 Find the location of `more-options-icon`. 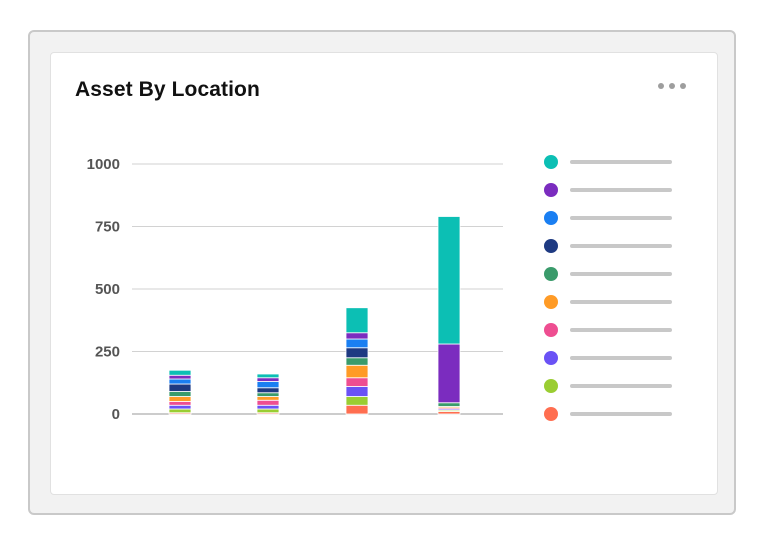

more-options-icon is located at coordinates (676, 86).